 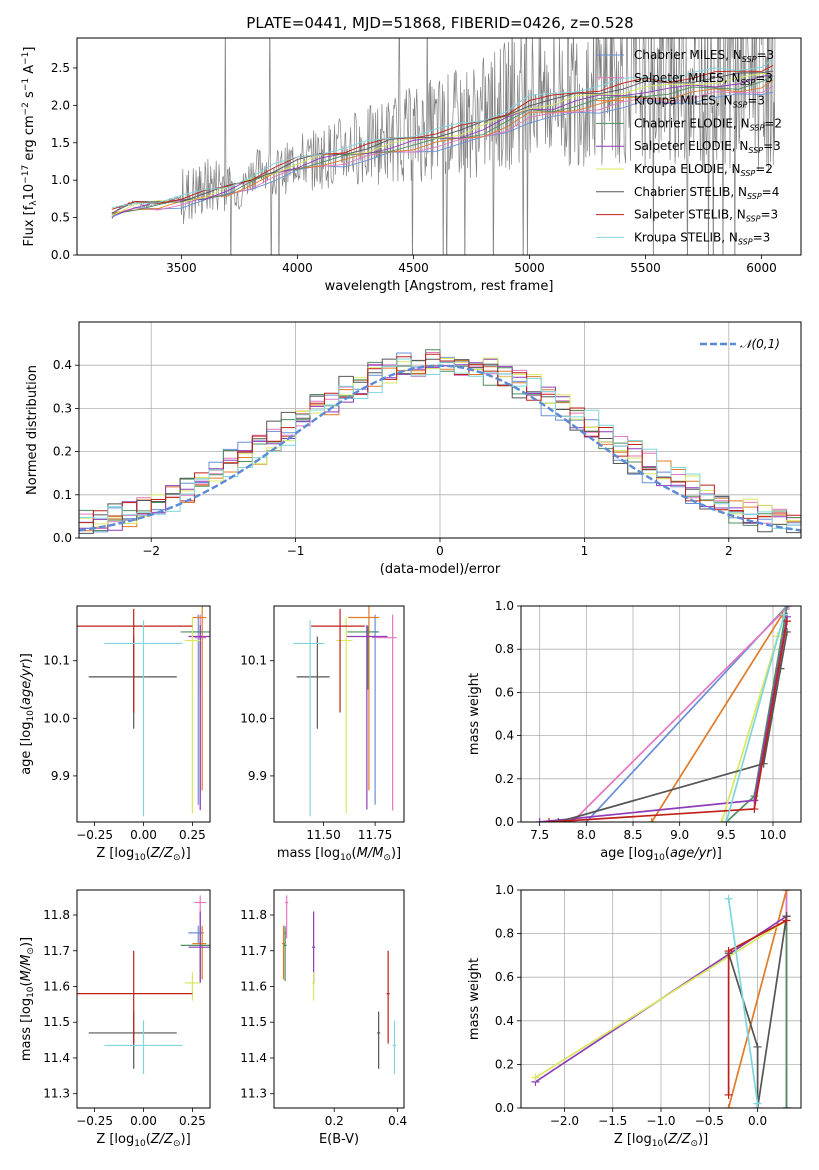 What do you see at coordinates (339, 1139) in the screenshot?
I see `x-axis-label: E(B-V)` at bounding box center [339, 1139].